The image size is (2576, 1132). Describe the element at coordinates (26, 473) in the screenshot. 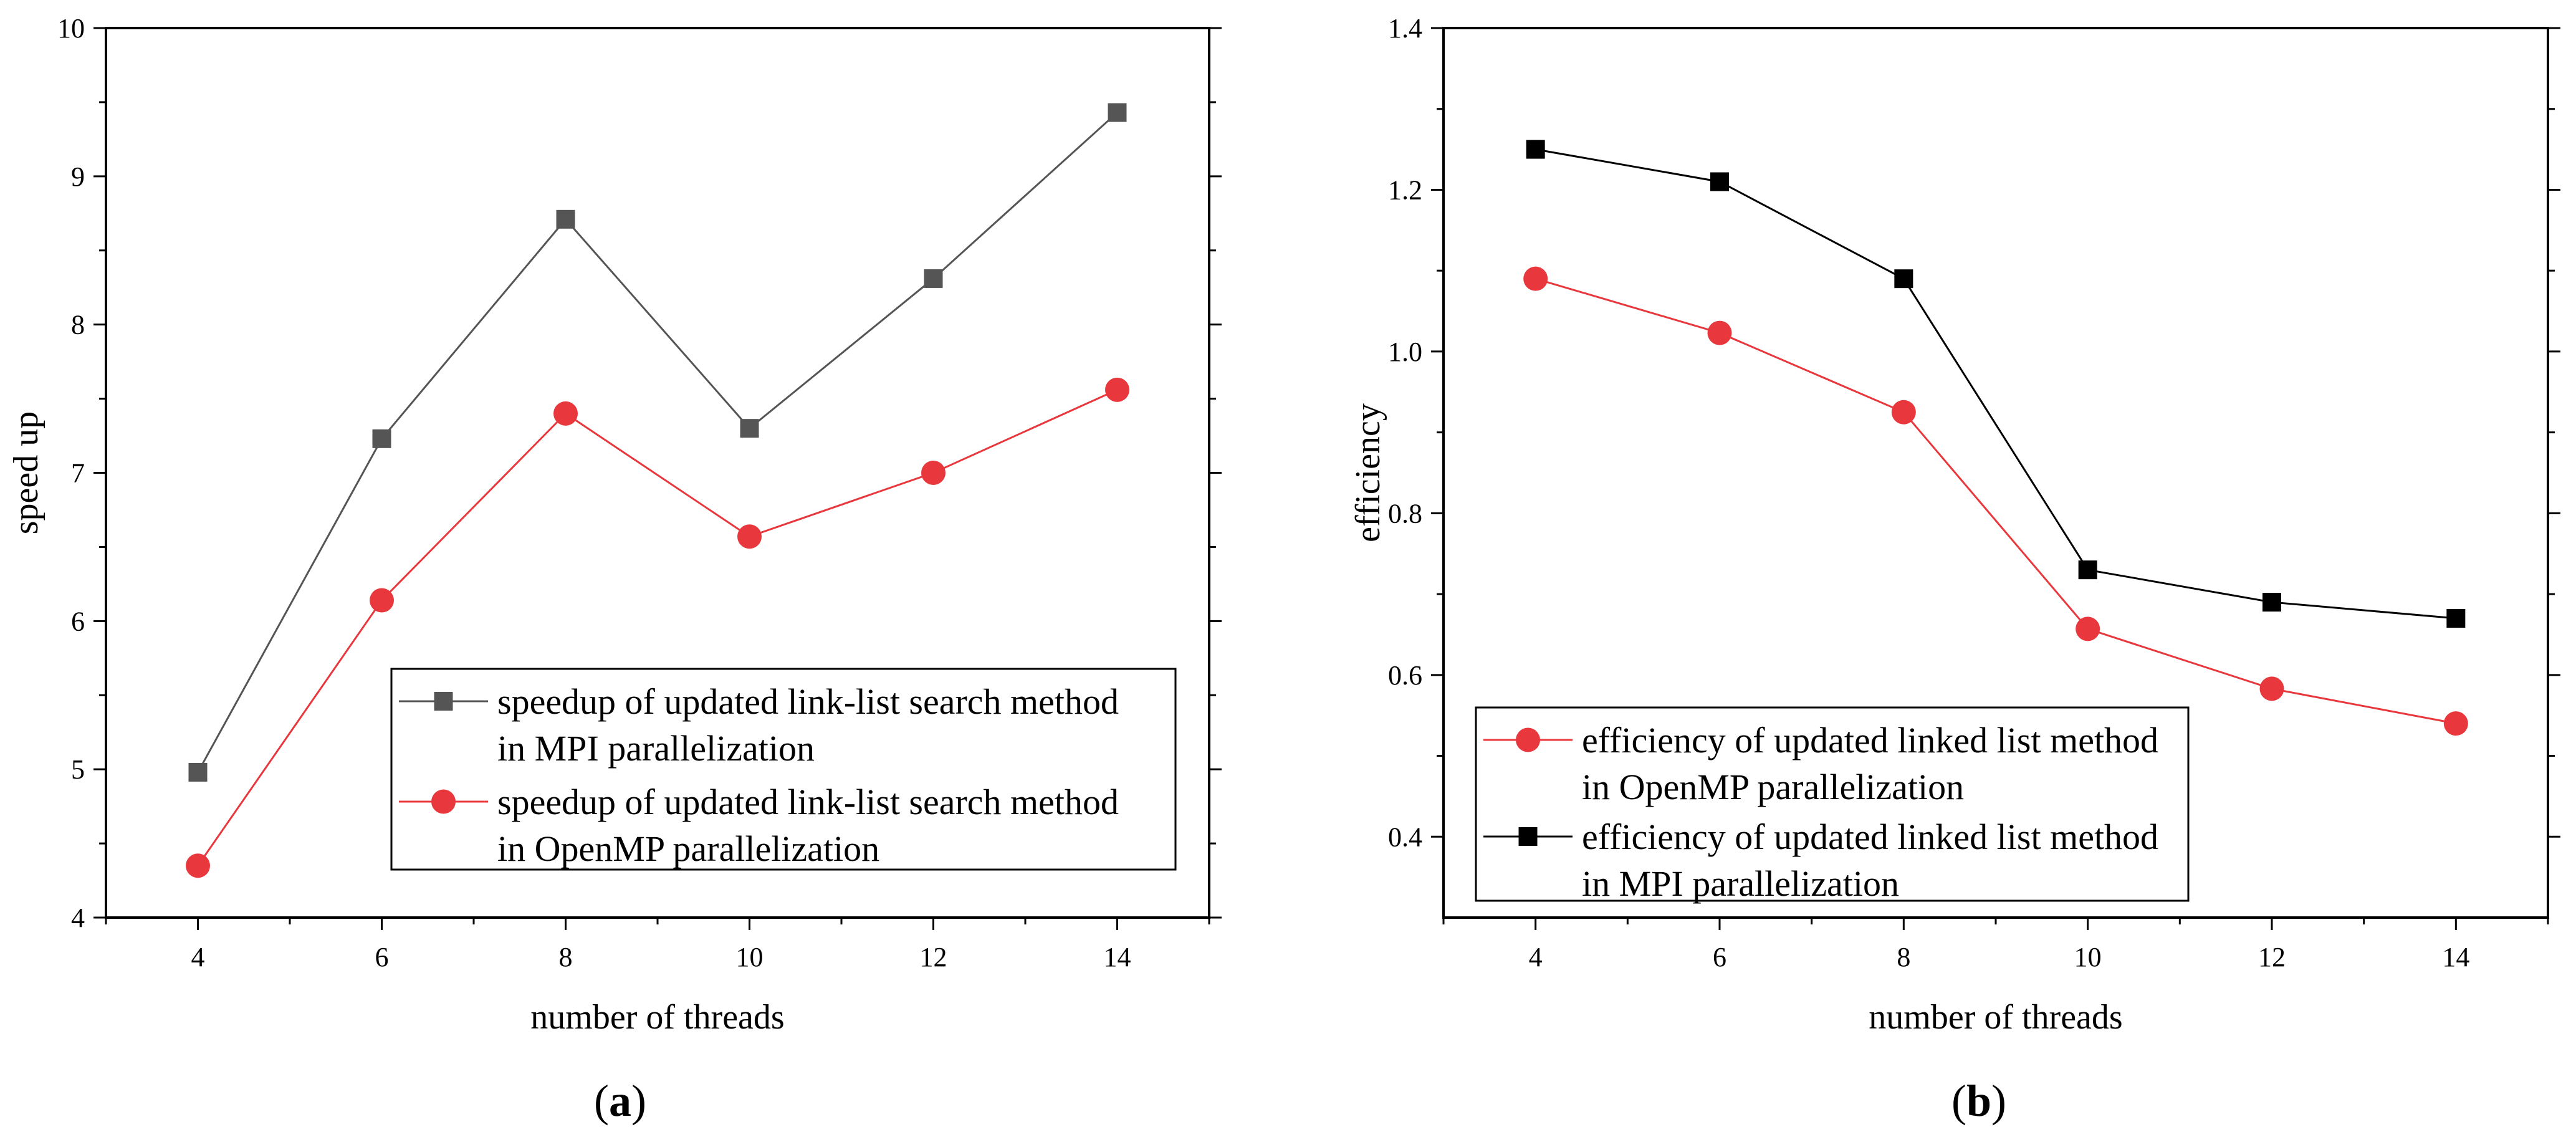

I see `y-axis-title: speed up` at that location.